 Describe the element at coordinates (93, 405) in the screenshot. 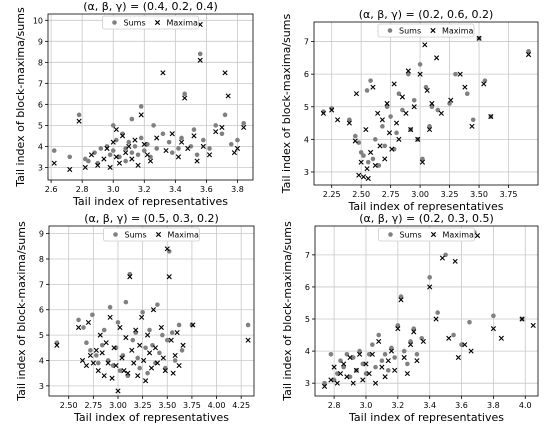

I see `x-tick-label: 2.75` at that location.